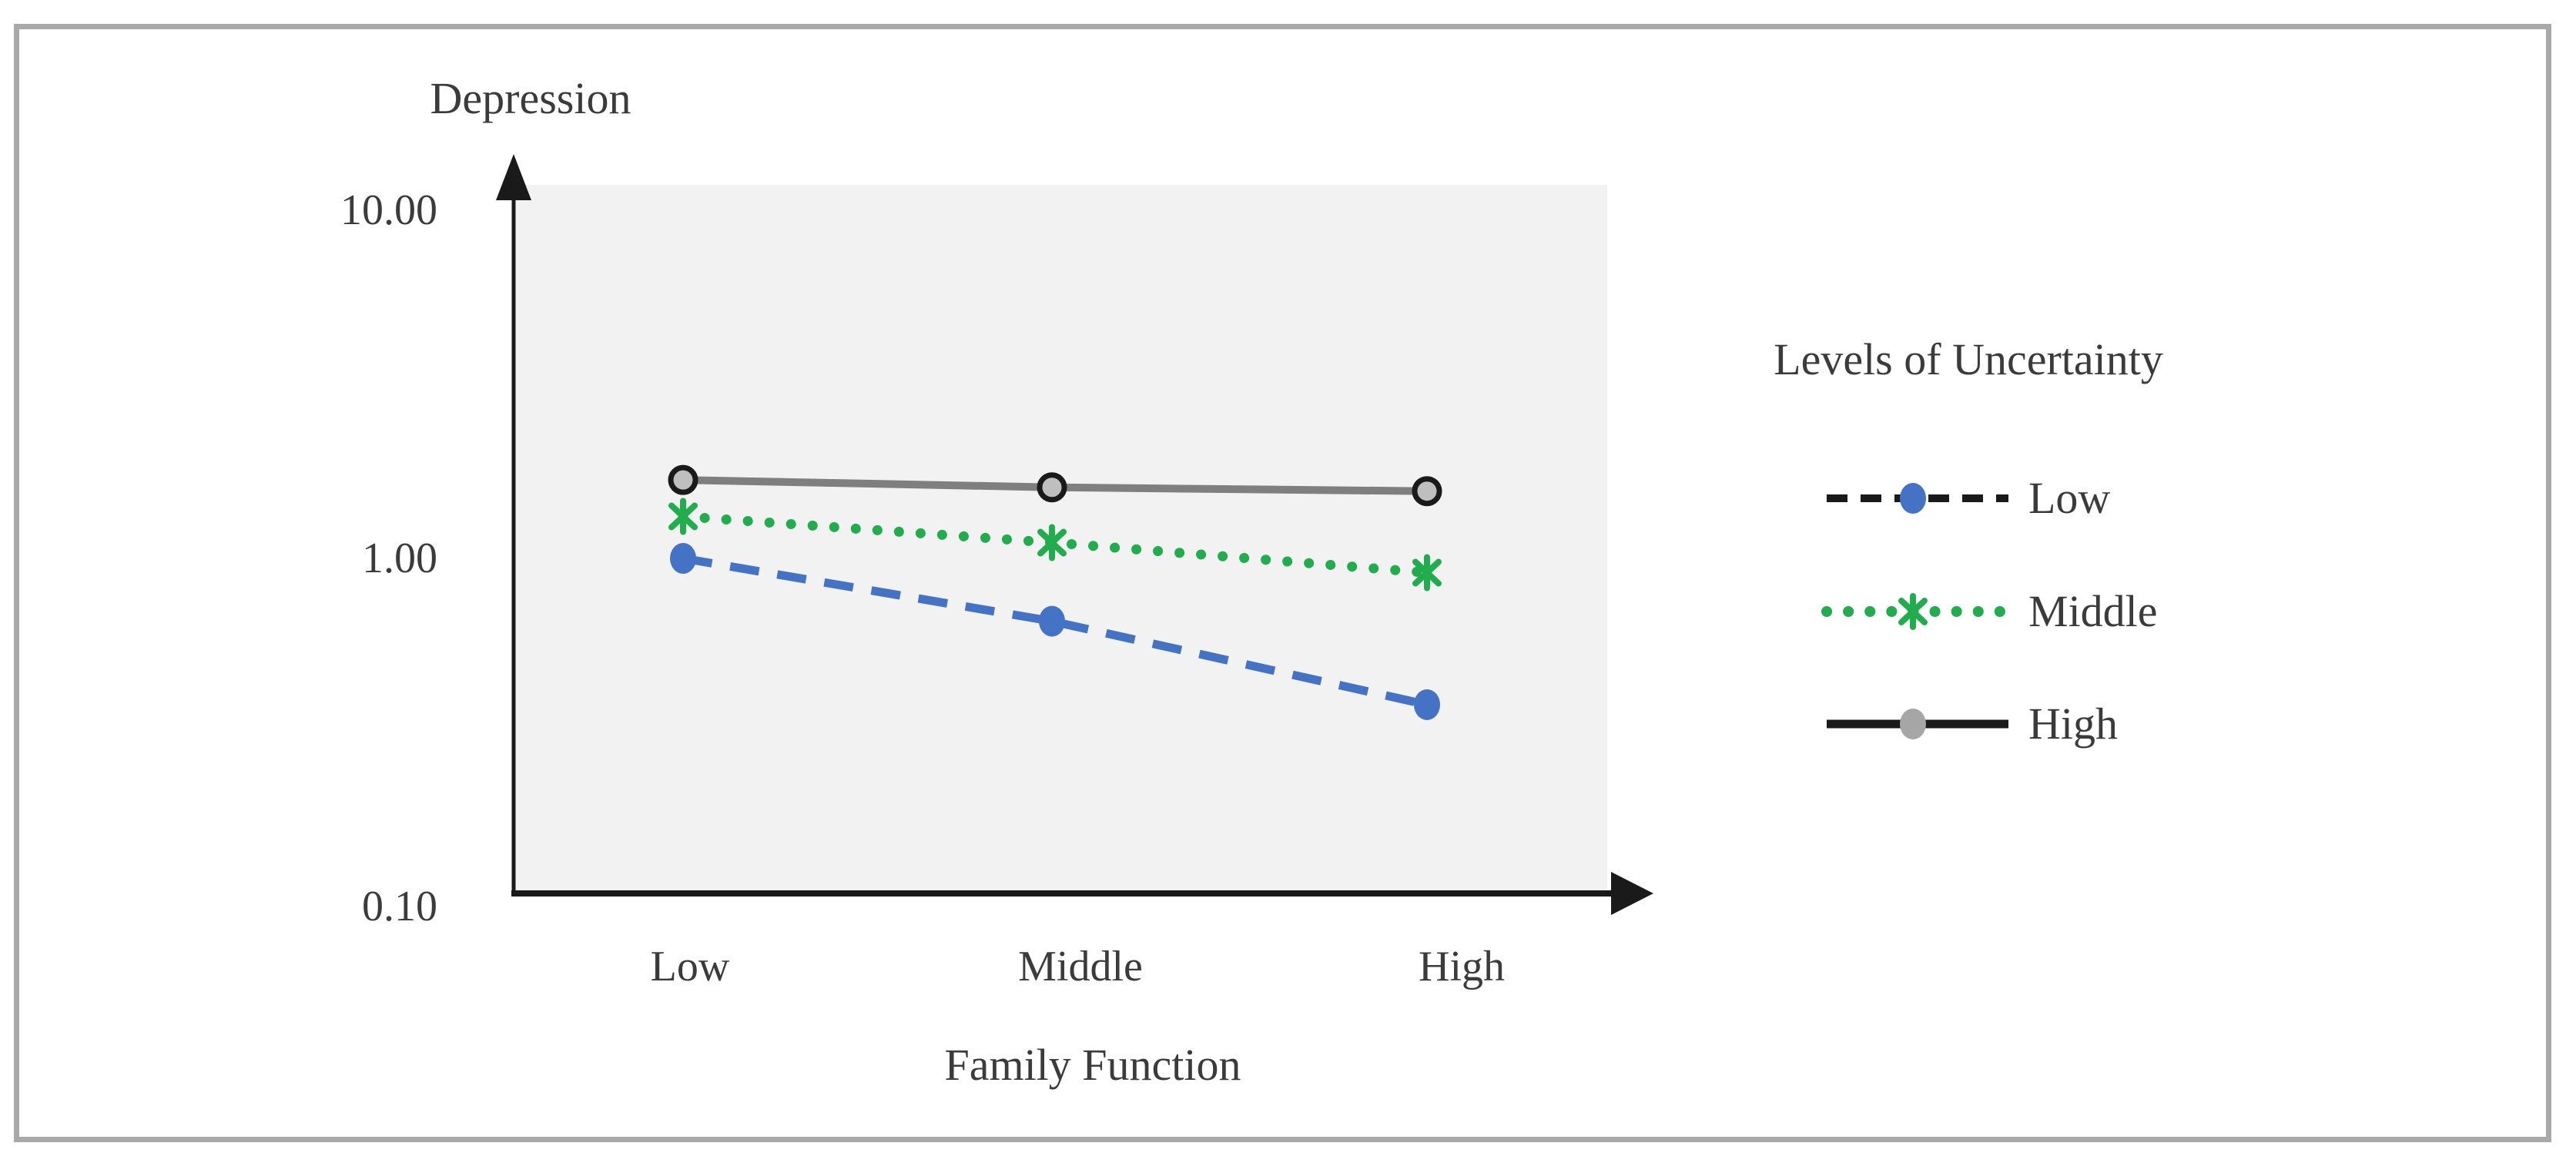 Image resolution: width=2576 pixels, height=1173 pixels. What do you see at coordinates (1968, 359) in the screenshot?
I see `legend-title: Levels of Uncertainty` at bounding box center [1968, 359].